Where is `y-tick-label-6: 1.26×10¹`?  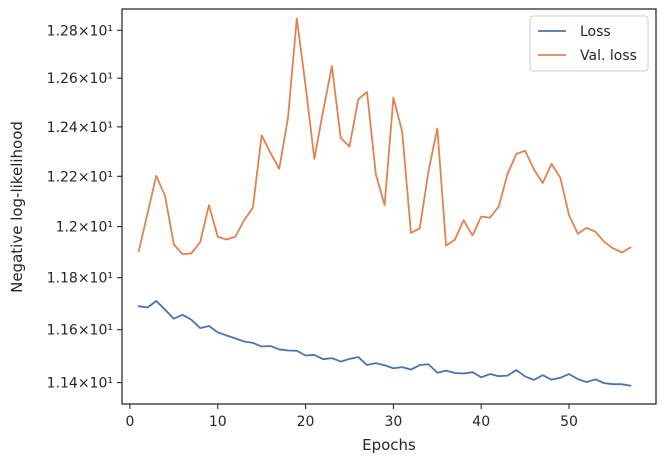
y-tick-label-6: 1.26×10¹ is located at coordinates (80, 79).